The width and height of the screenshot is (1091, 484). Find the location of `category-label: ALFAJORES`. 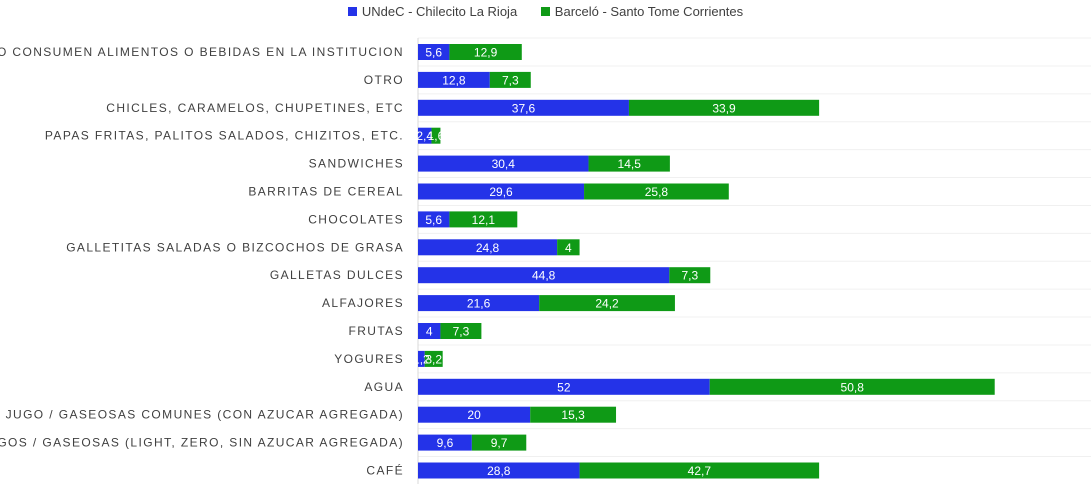

category-label: ALFAJORES is located at coordinates (363, 303).